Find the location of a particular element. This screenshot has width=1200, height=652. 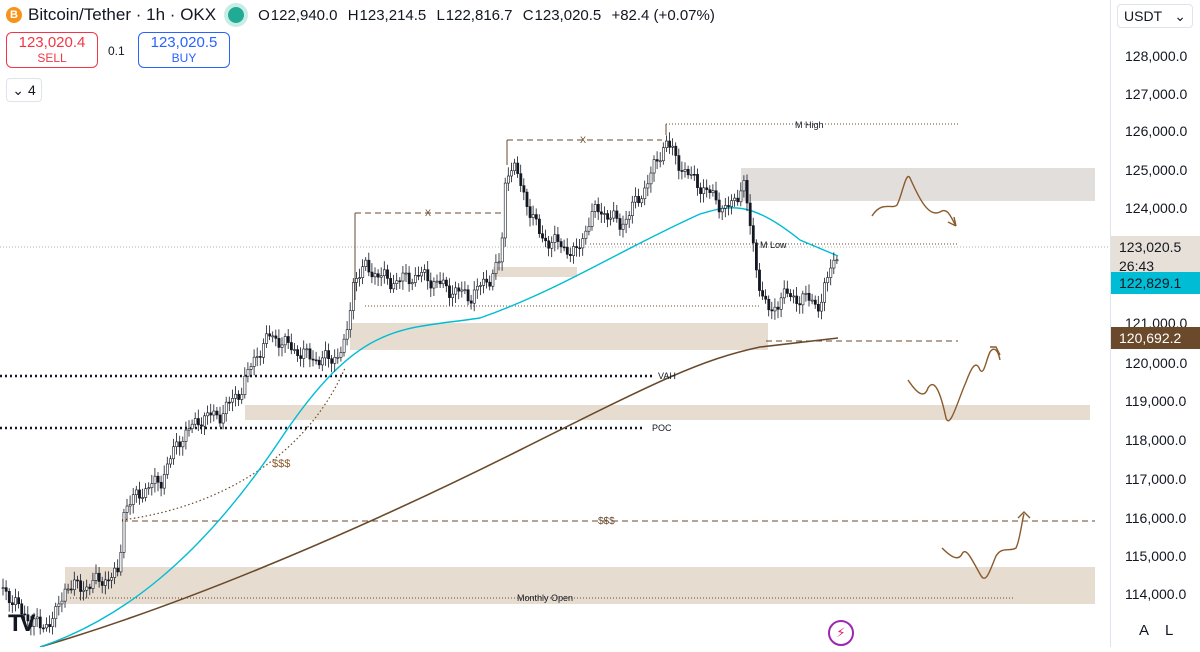

exchange: OKX is located at coordinates (198, 14).